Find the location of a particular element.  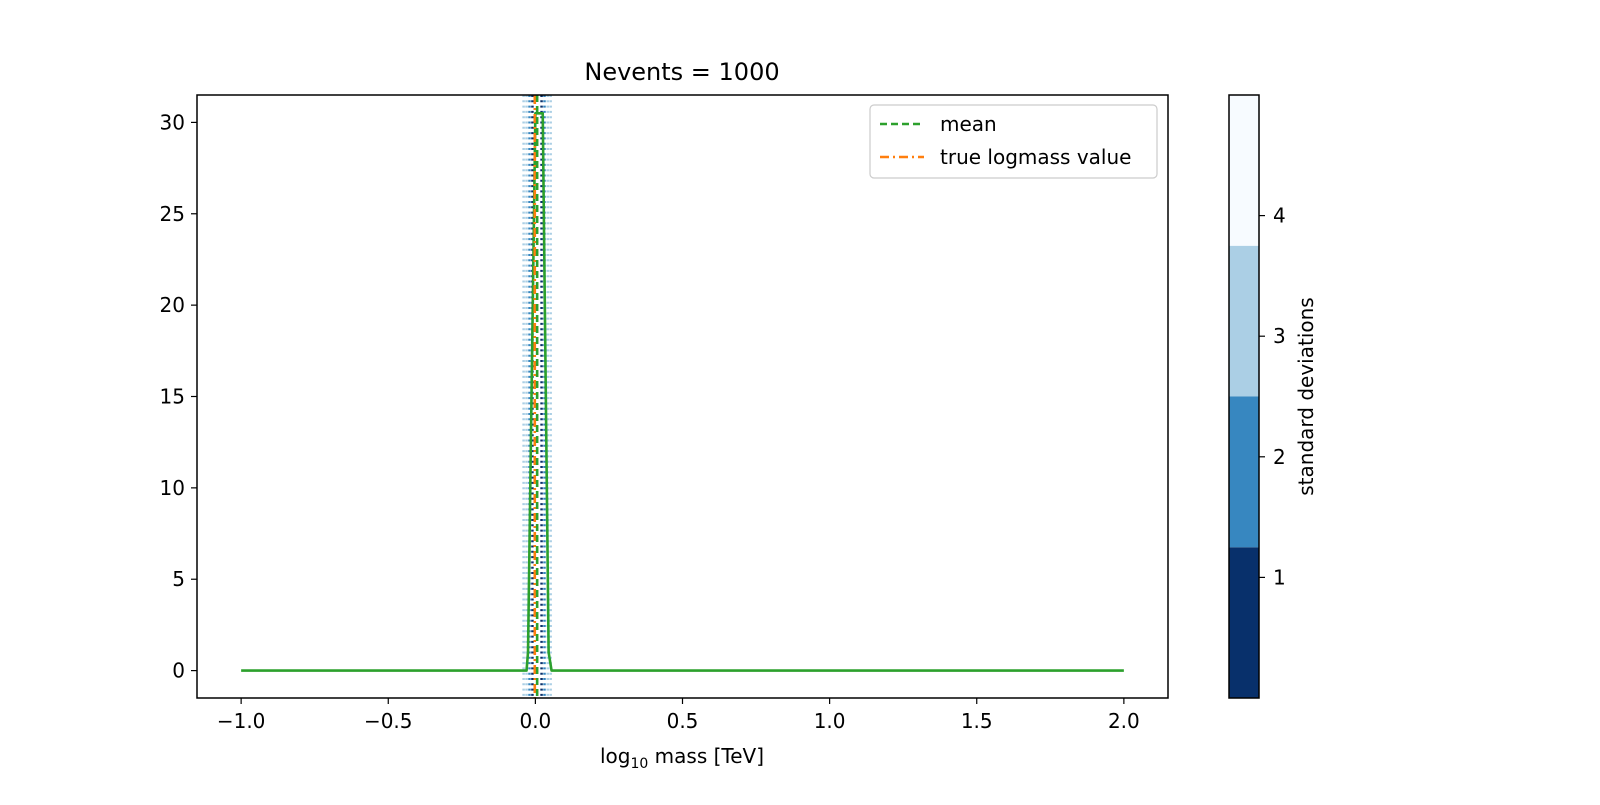

colorbar-tick-label-1: 2 is located at coordinates (1279, 457).